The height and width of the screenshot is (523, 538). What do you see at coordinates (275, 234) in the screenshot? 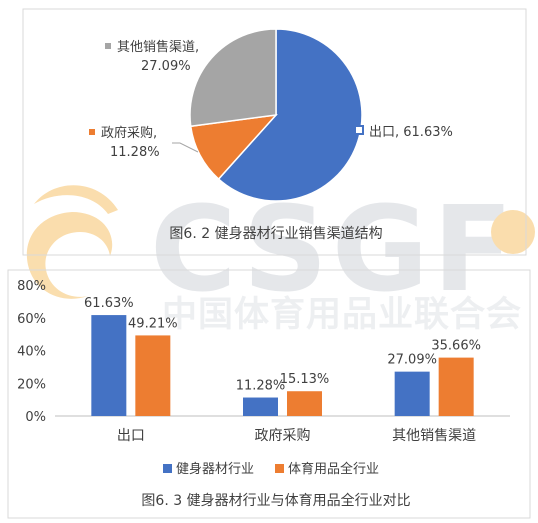
I see `pie-chart-title: 图6. 2 健身器材行业销售渠道结构` at bounding box center [275, 234].